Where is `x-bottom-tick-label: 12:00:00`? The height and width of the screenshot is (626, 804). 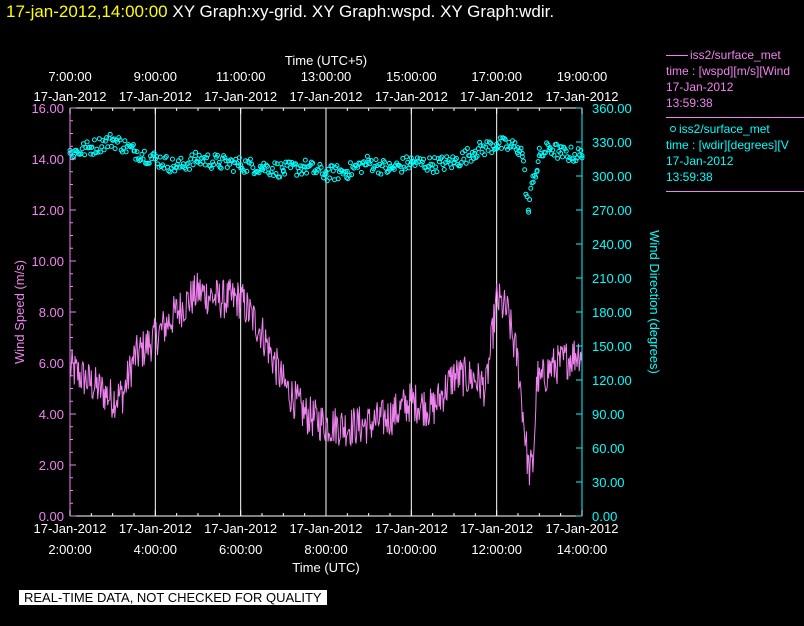
x-bottom-tick-label: 12:00:00 is located at coordinates (496, 549).